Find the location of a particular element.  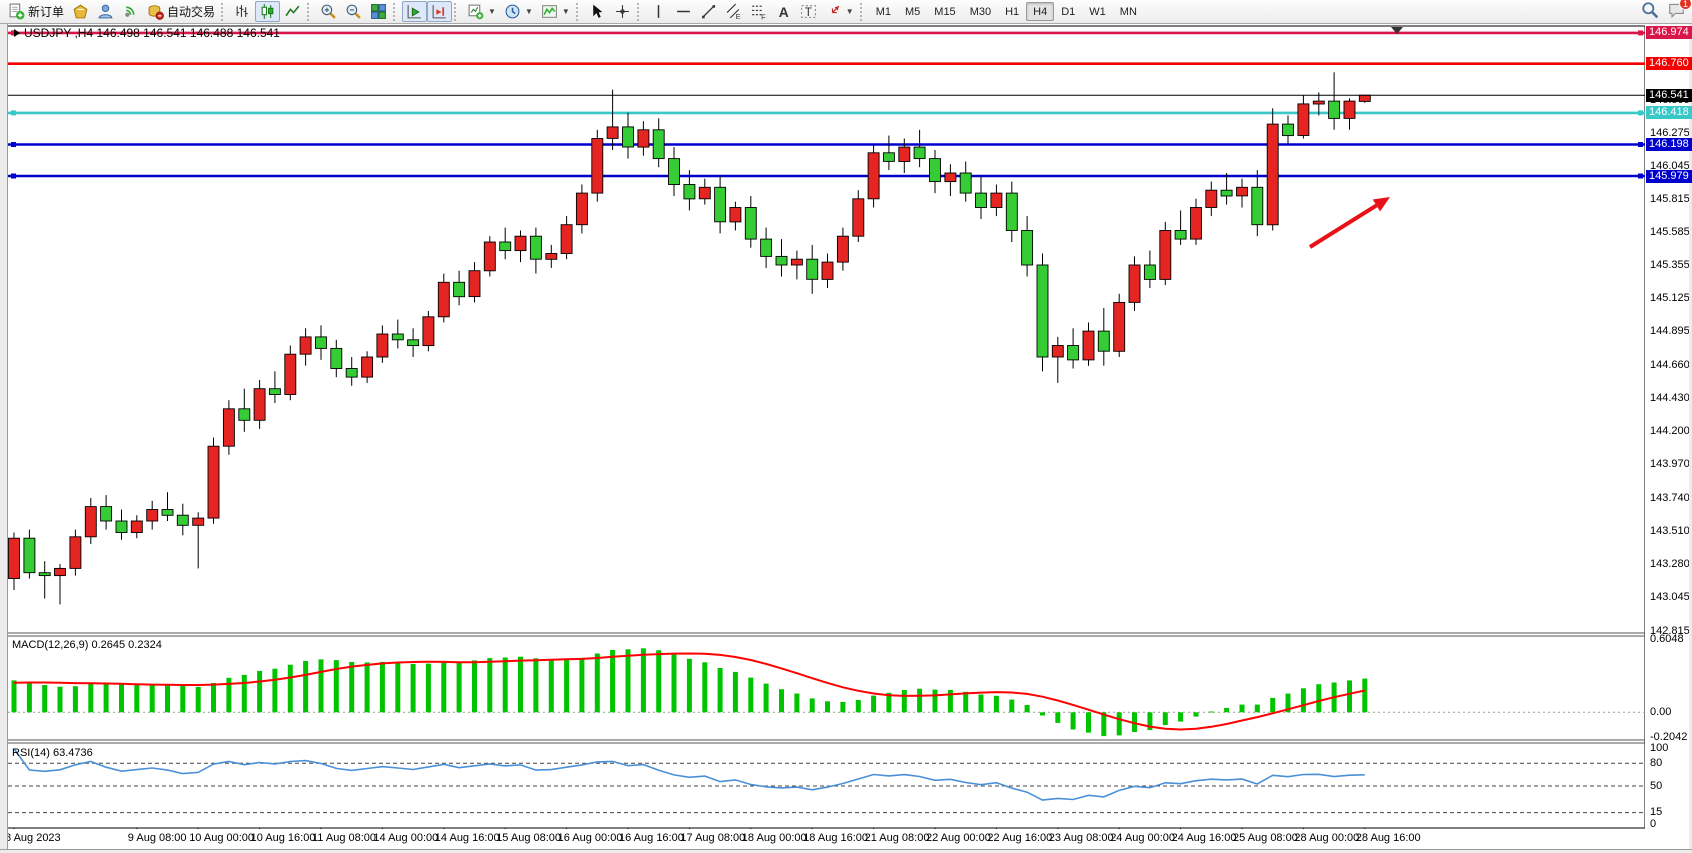

signals-button is located at coordinates (130, 11).